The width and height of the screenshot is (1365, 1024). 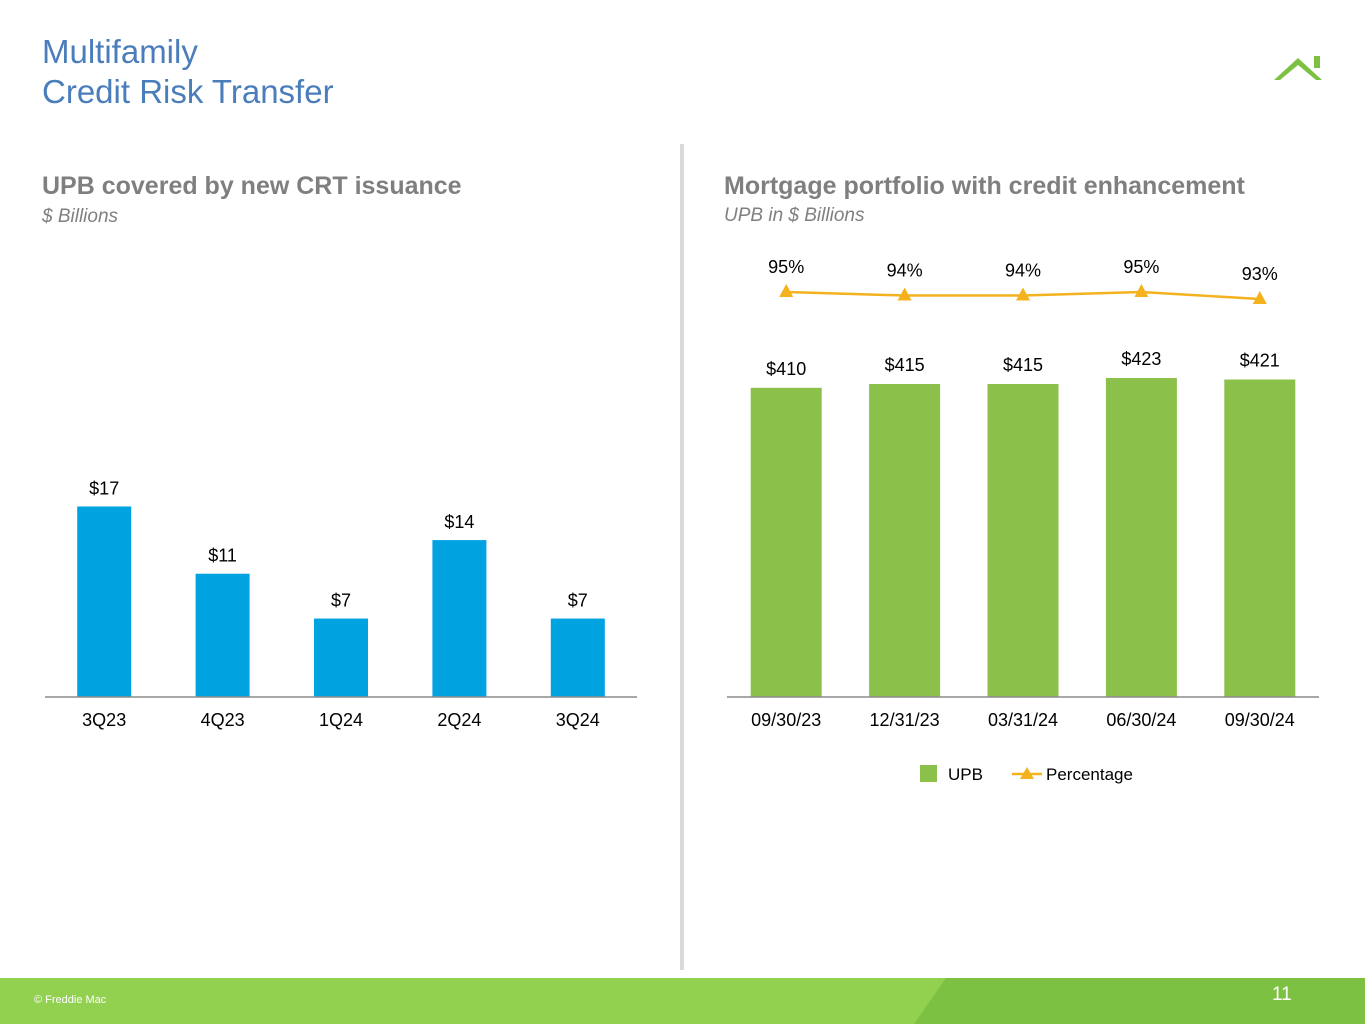 What do you see at coordinates (1282, 994) in the screenshot?
I see `page-number: 11` at bounding box center [1282, 994].